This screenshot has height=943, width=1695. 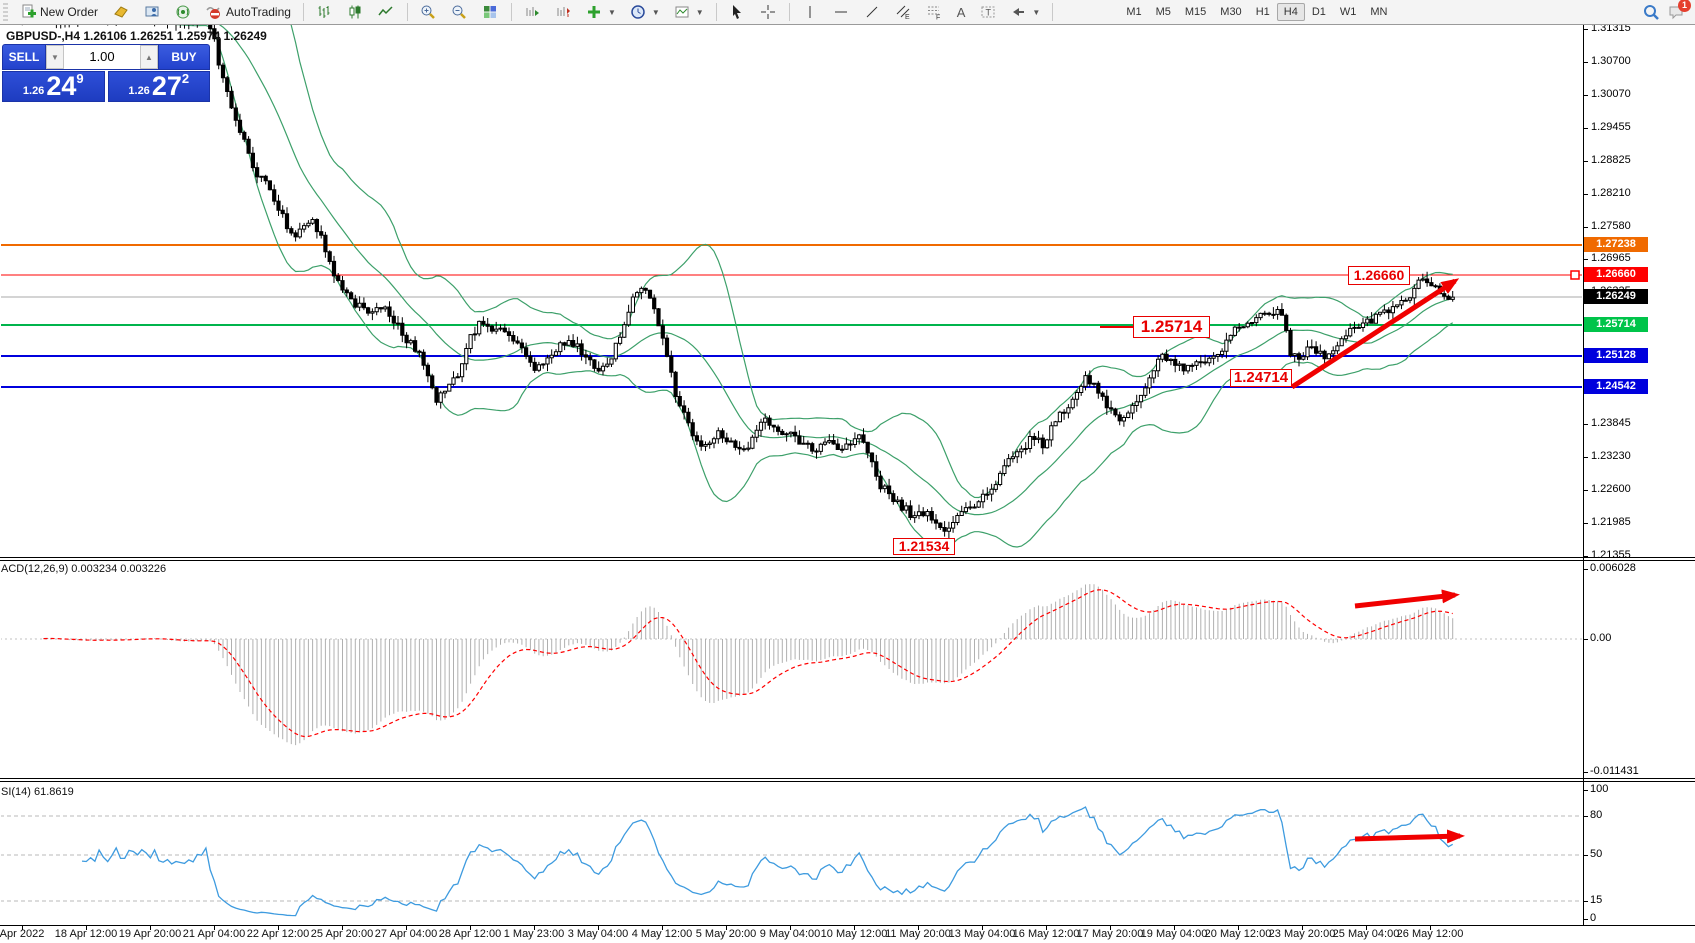 I want to click on arrows-icon, so click(x=1018, y=12).